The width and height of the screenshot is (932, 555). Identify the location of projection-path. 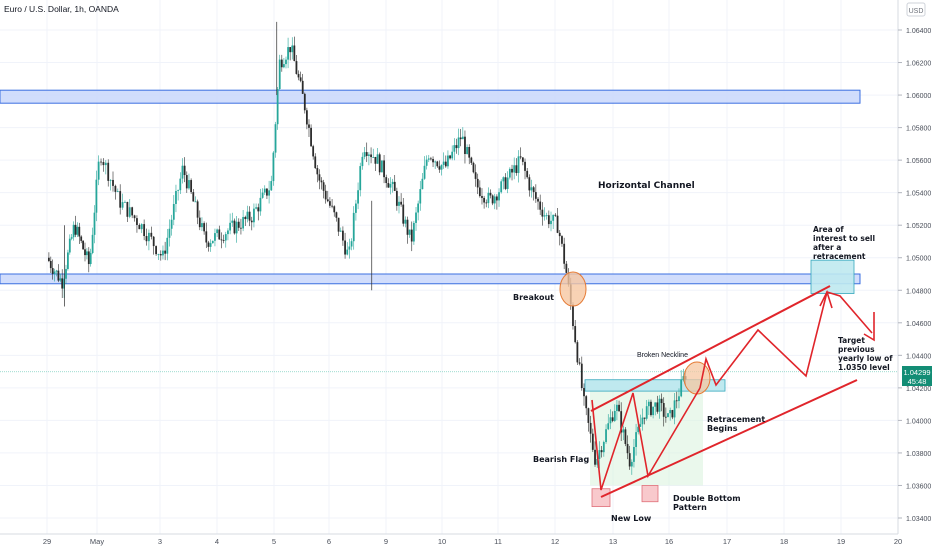
(786, 339).